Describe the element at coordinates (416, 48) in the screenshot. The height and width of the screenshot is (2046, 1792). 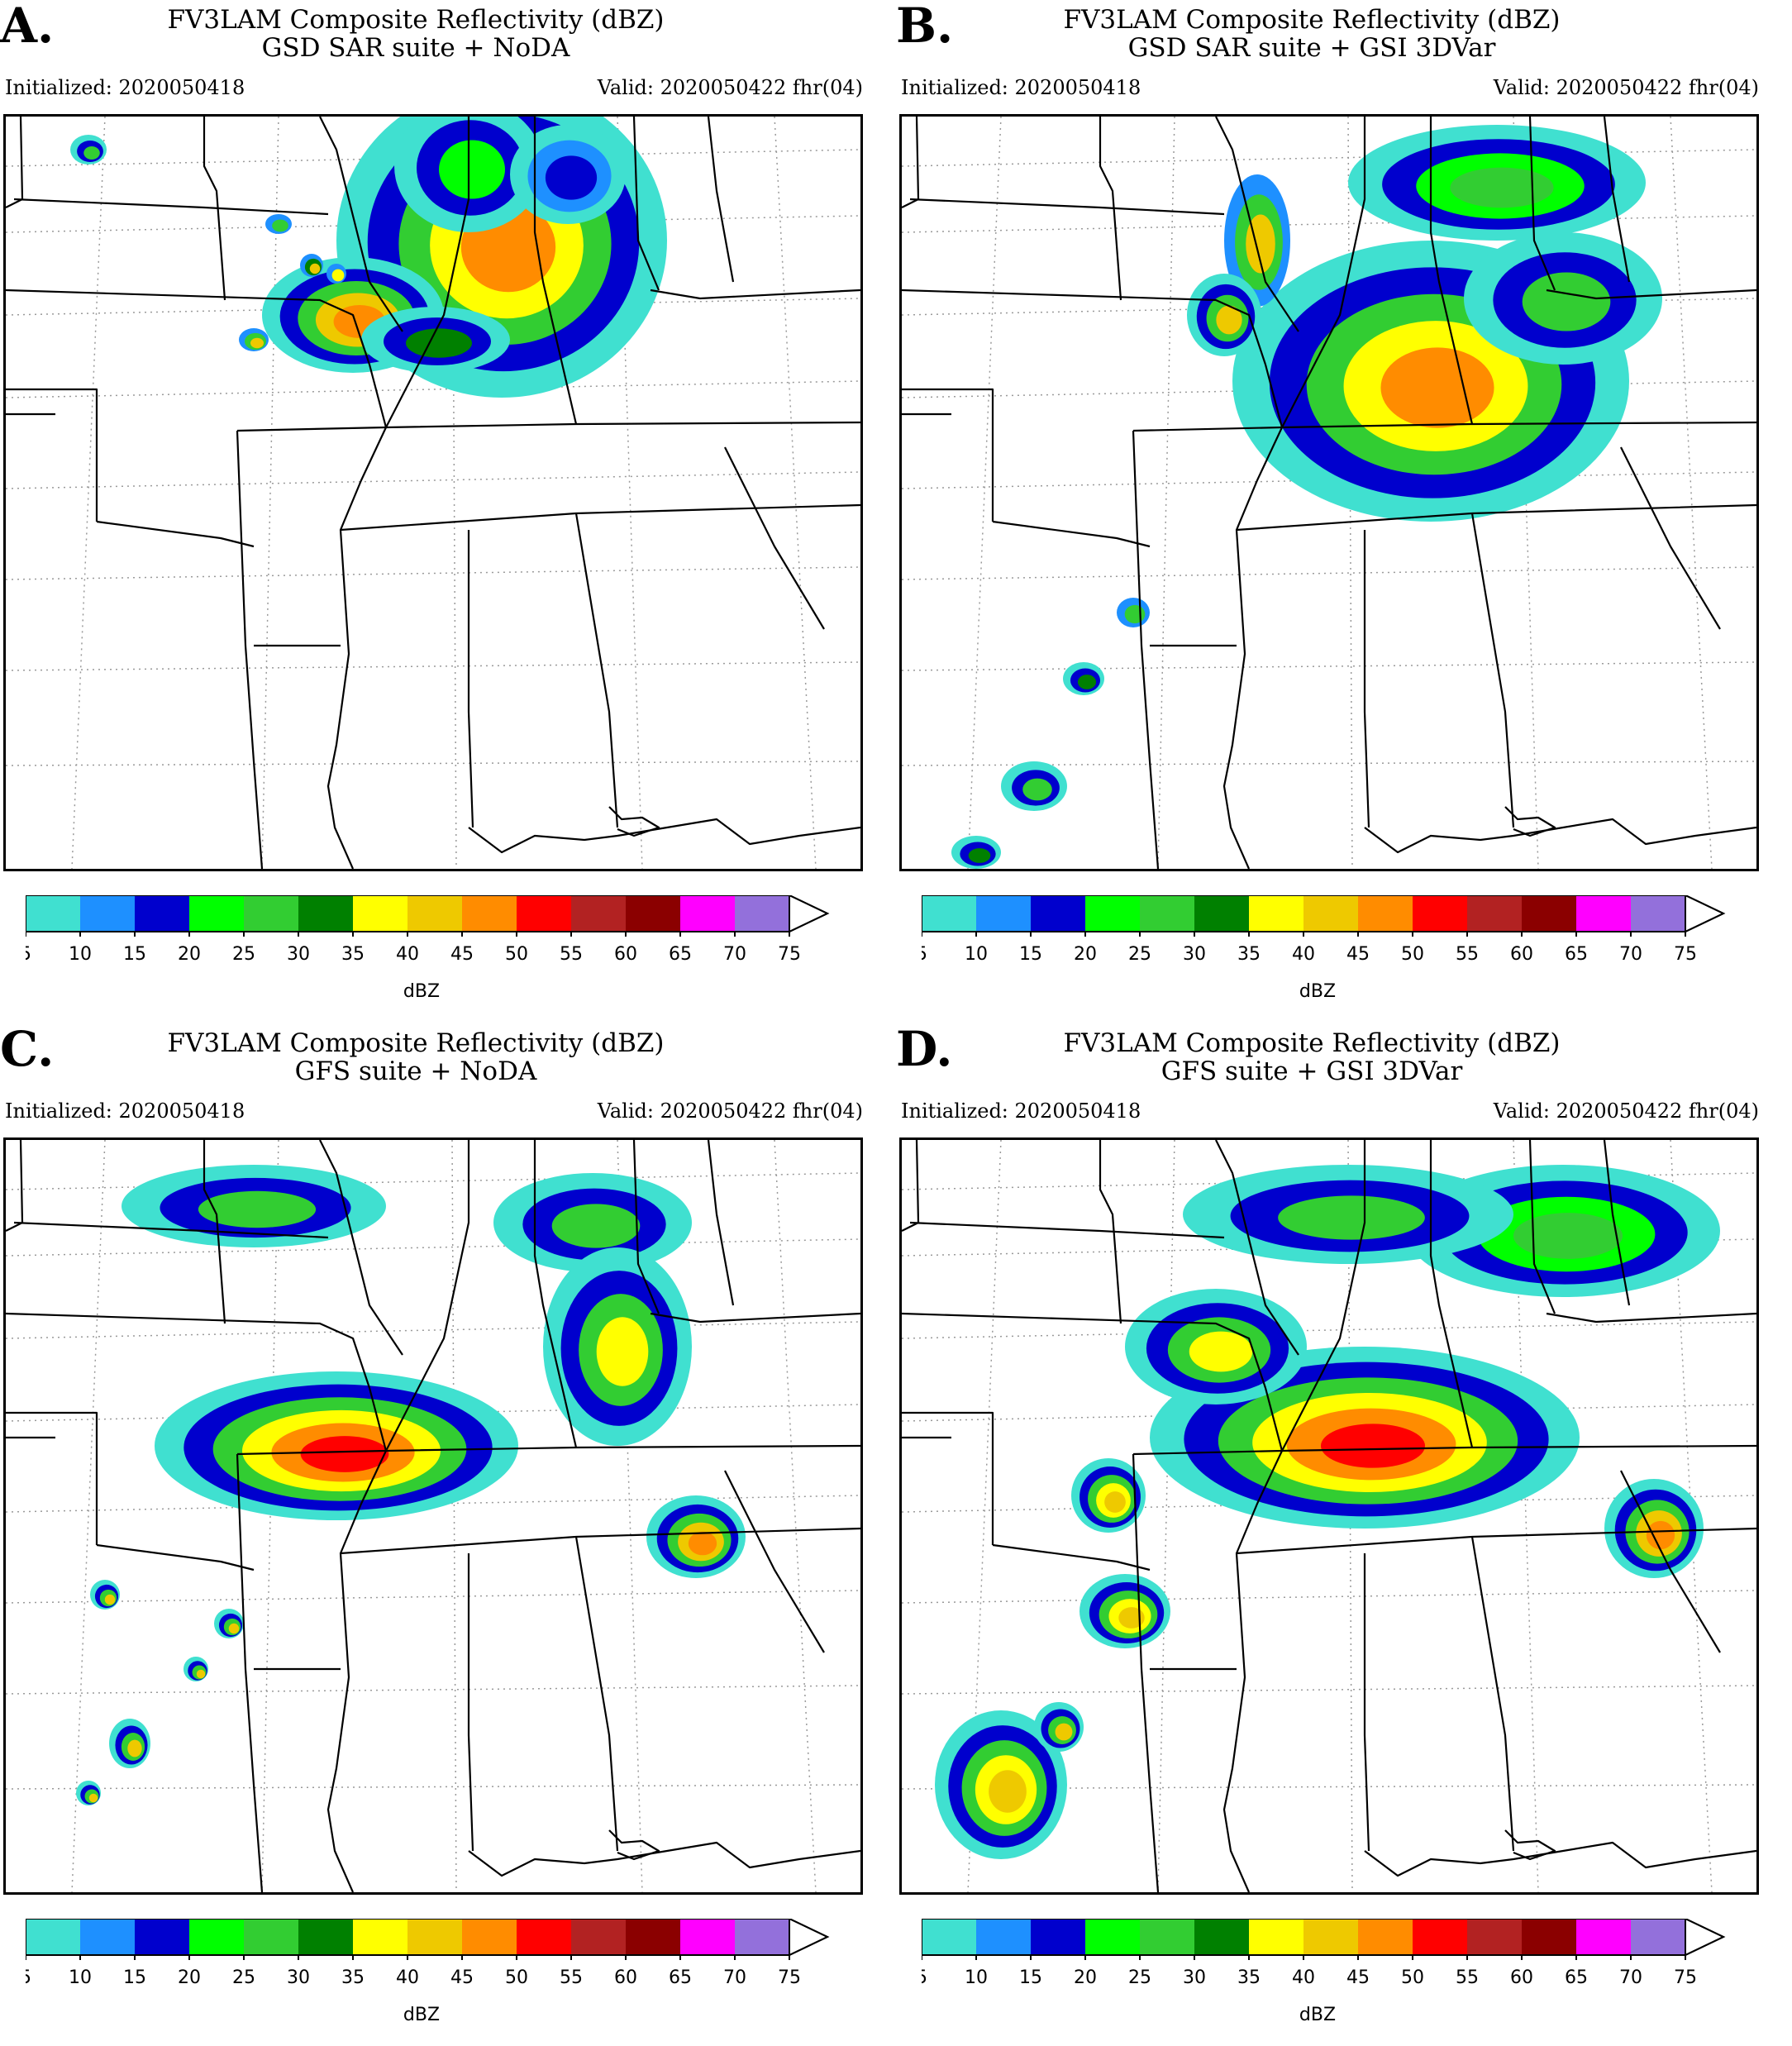
I see `panel-subtitle: GSD SAR suite + NoDA` at that location.